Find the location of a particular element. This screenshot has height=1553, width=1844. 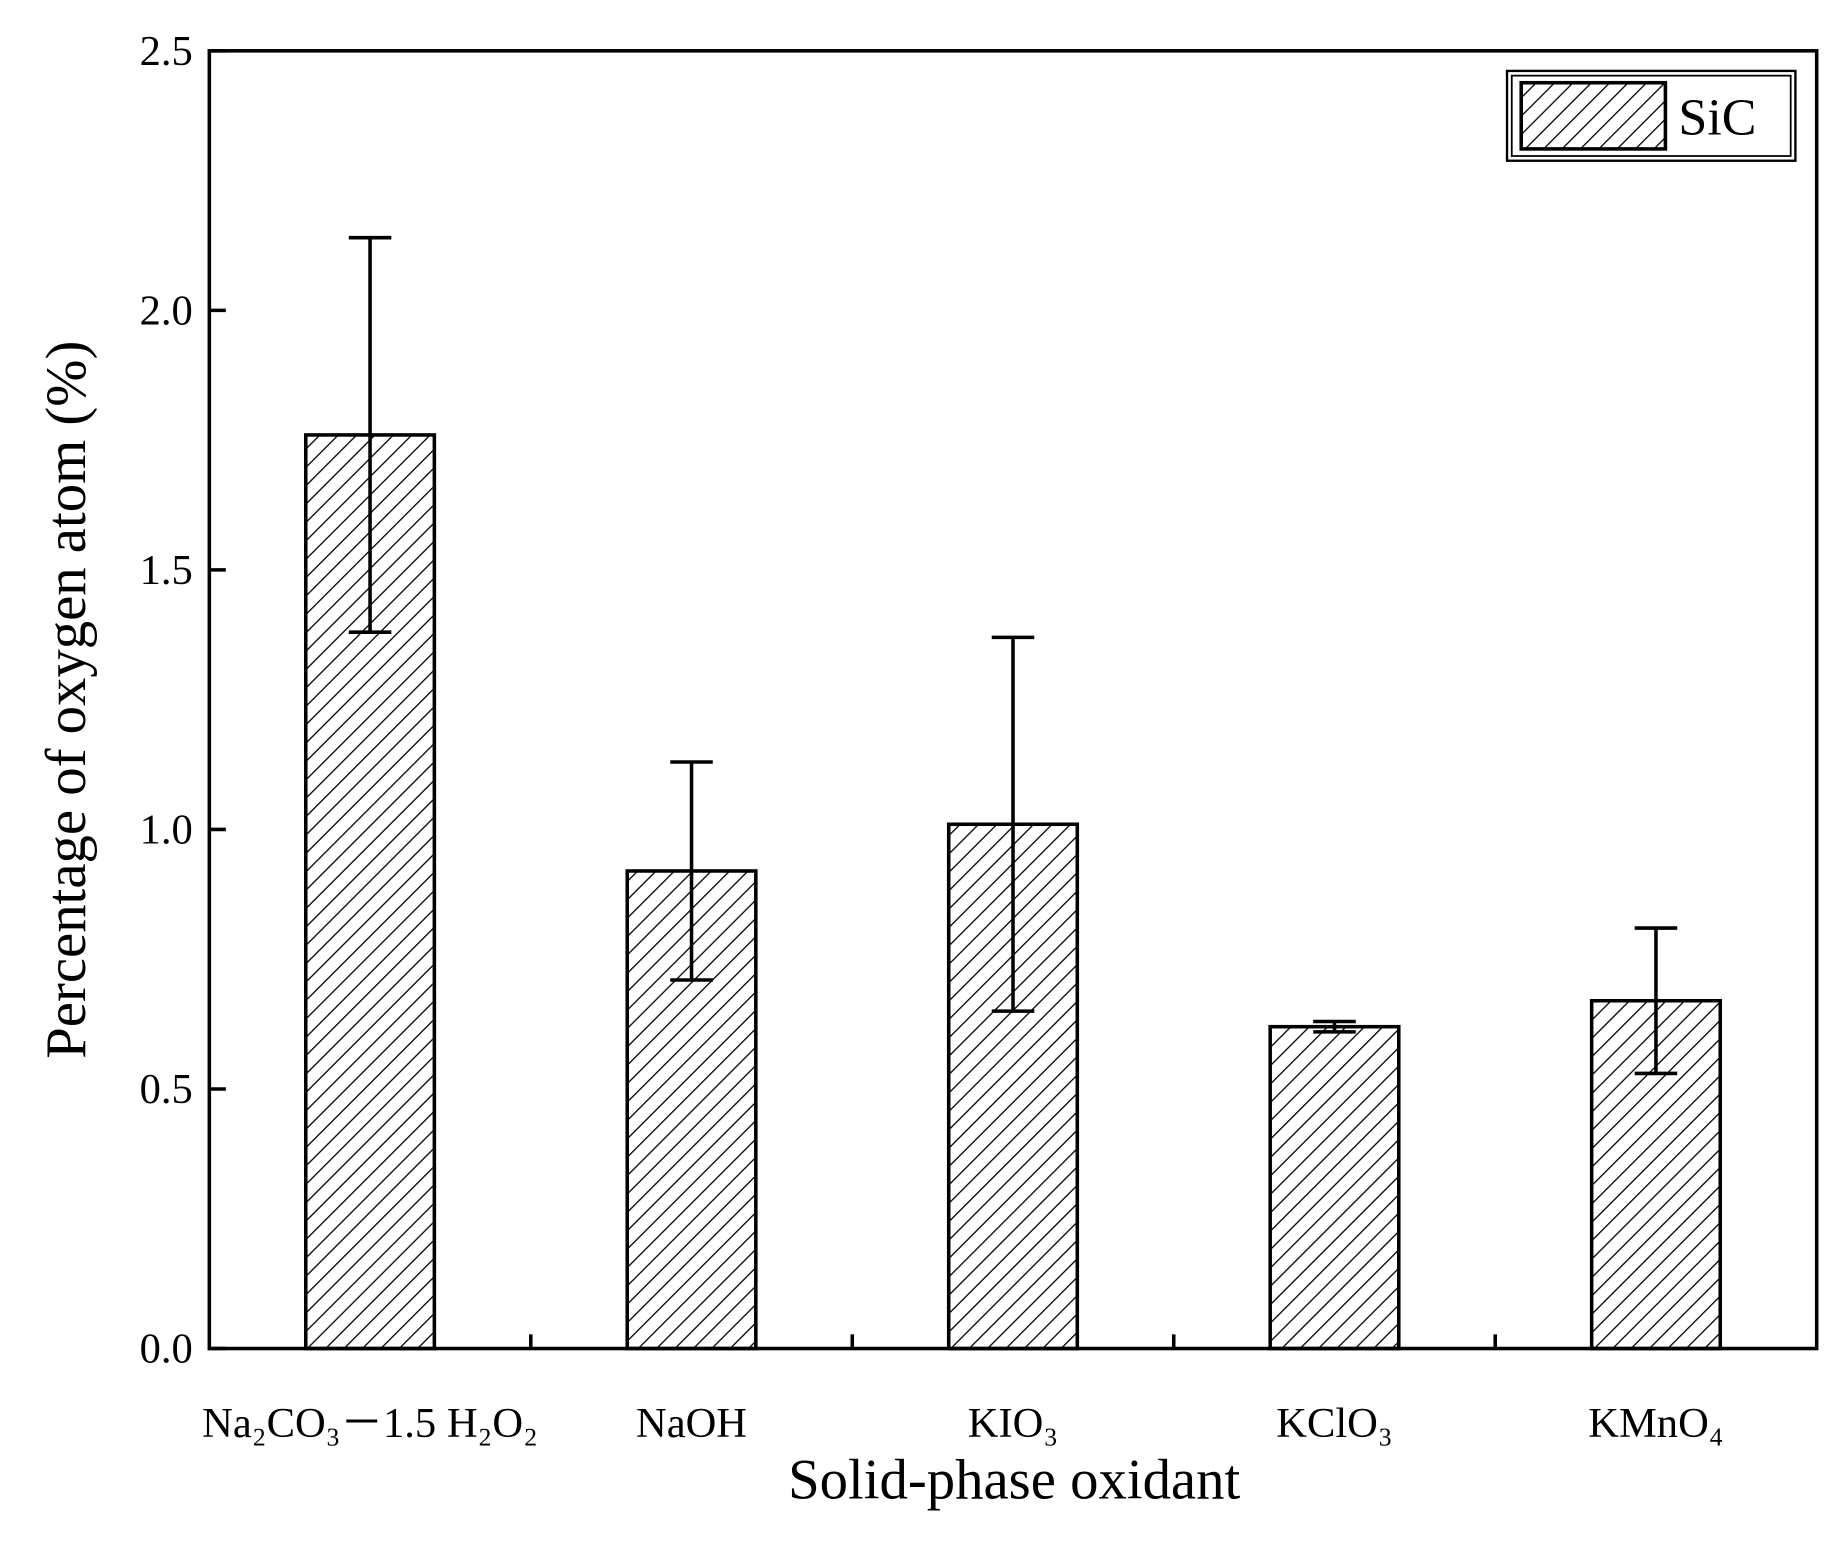

x-tick-label: KIO₃ is located at coordinates (1013, 1423).